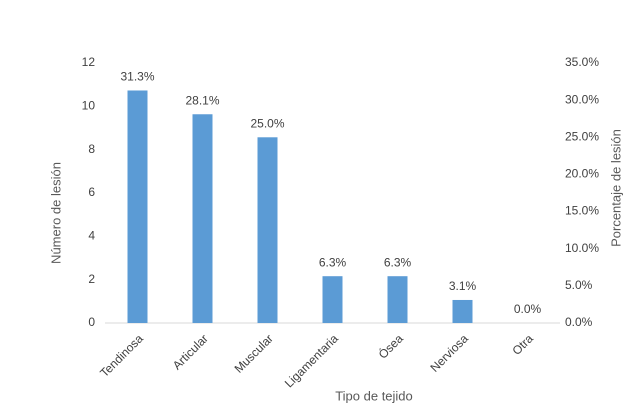  Describe the element at coordinates (91, 279) in the screenshot. I see `y-tick-label: 2` at that location.